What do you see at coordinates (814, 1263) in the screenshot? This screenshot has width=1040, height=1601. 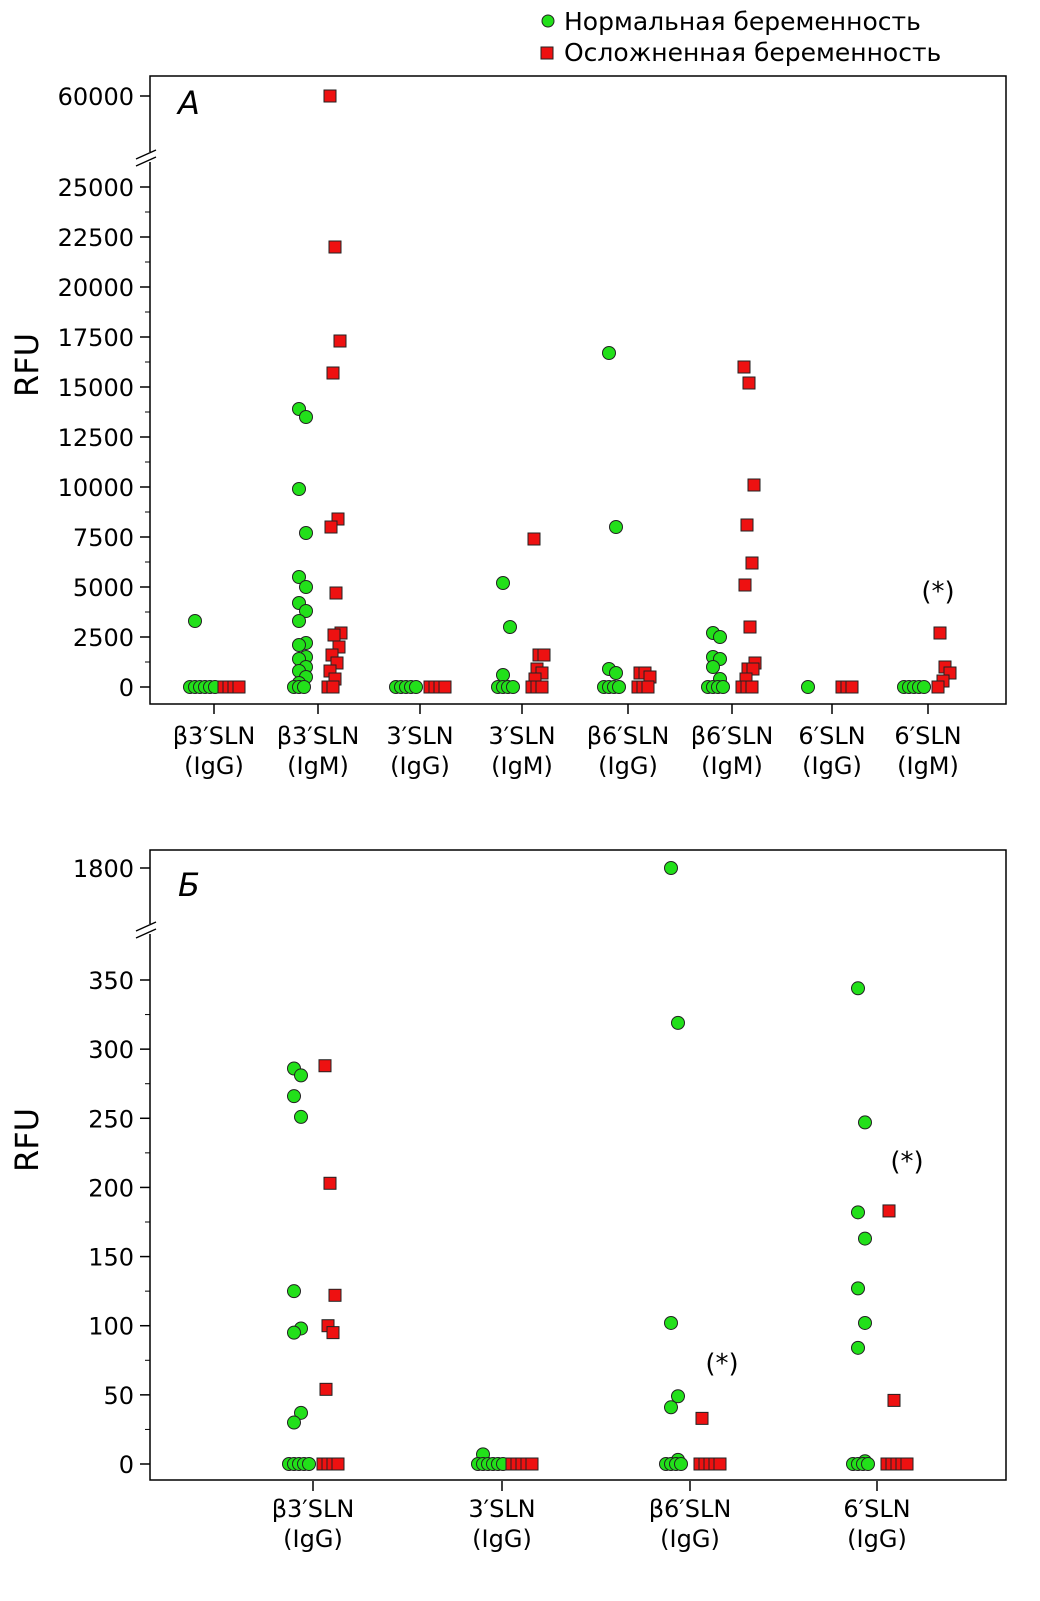 I see `panel-b-annotations: (*) (*)` at bounding box center [814, 1263].